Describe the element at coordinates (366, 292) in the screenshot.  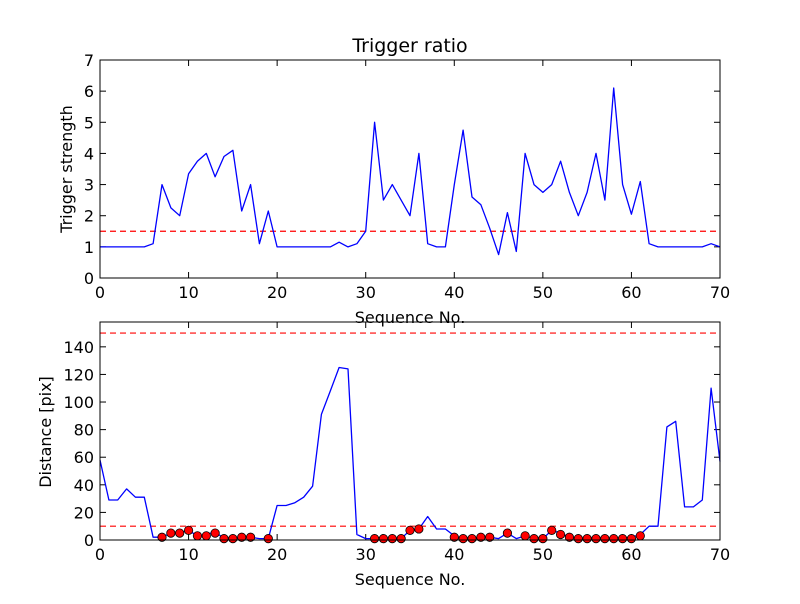
I see `top-x-tick-label: 30` at that location.